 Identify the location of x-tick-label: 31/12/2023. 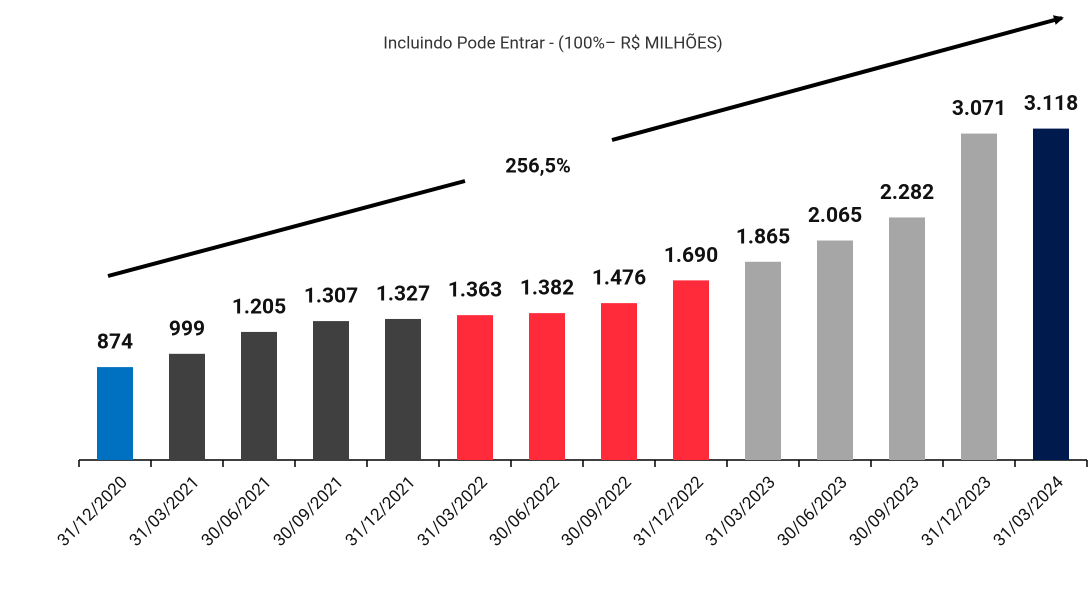
(957, 512).